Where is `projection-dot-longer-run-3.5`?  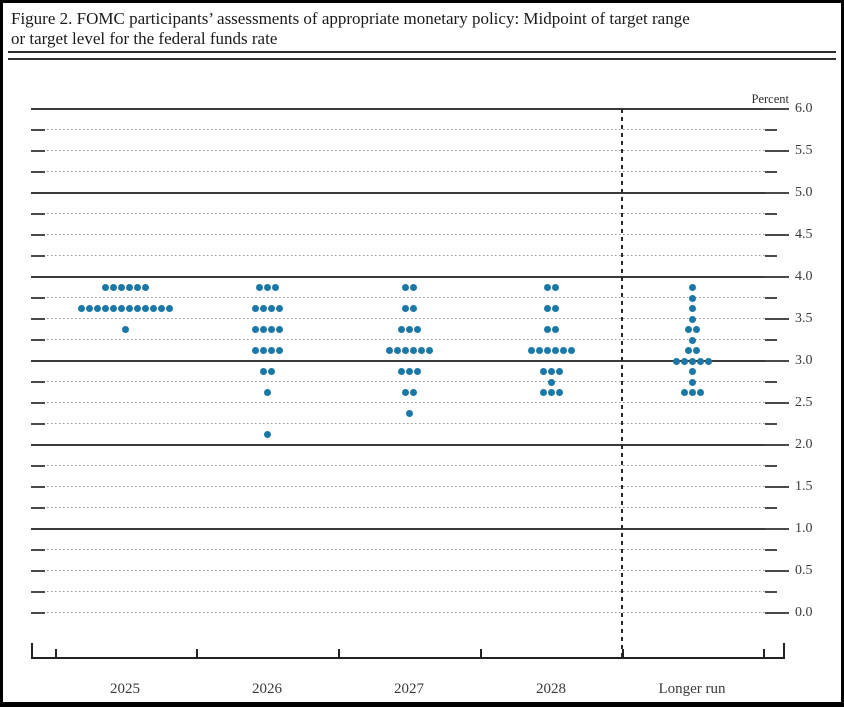 projection-dot-longer-run-3.5 is located at coordinates (692, 319).